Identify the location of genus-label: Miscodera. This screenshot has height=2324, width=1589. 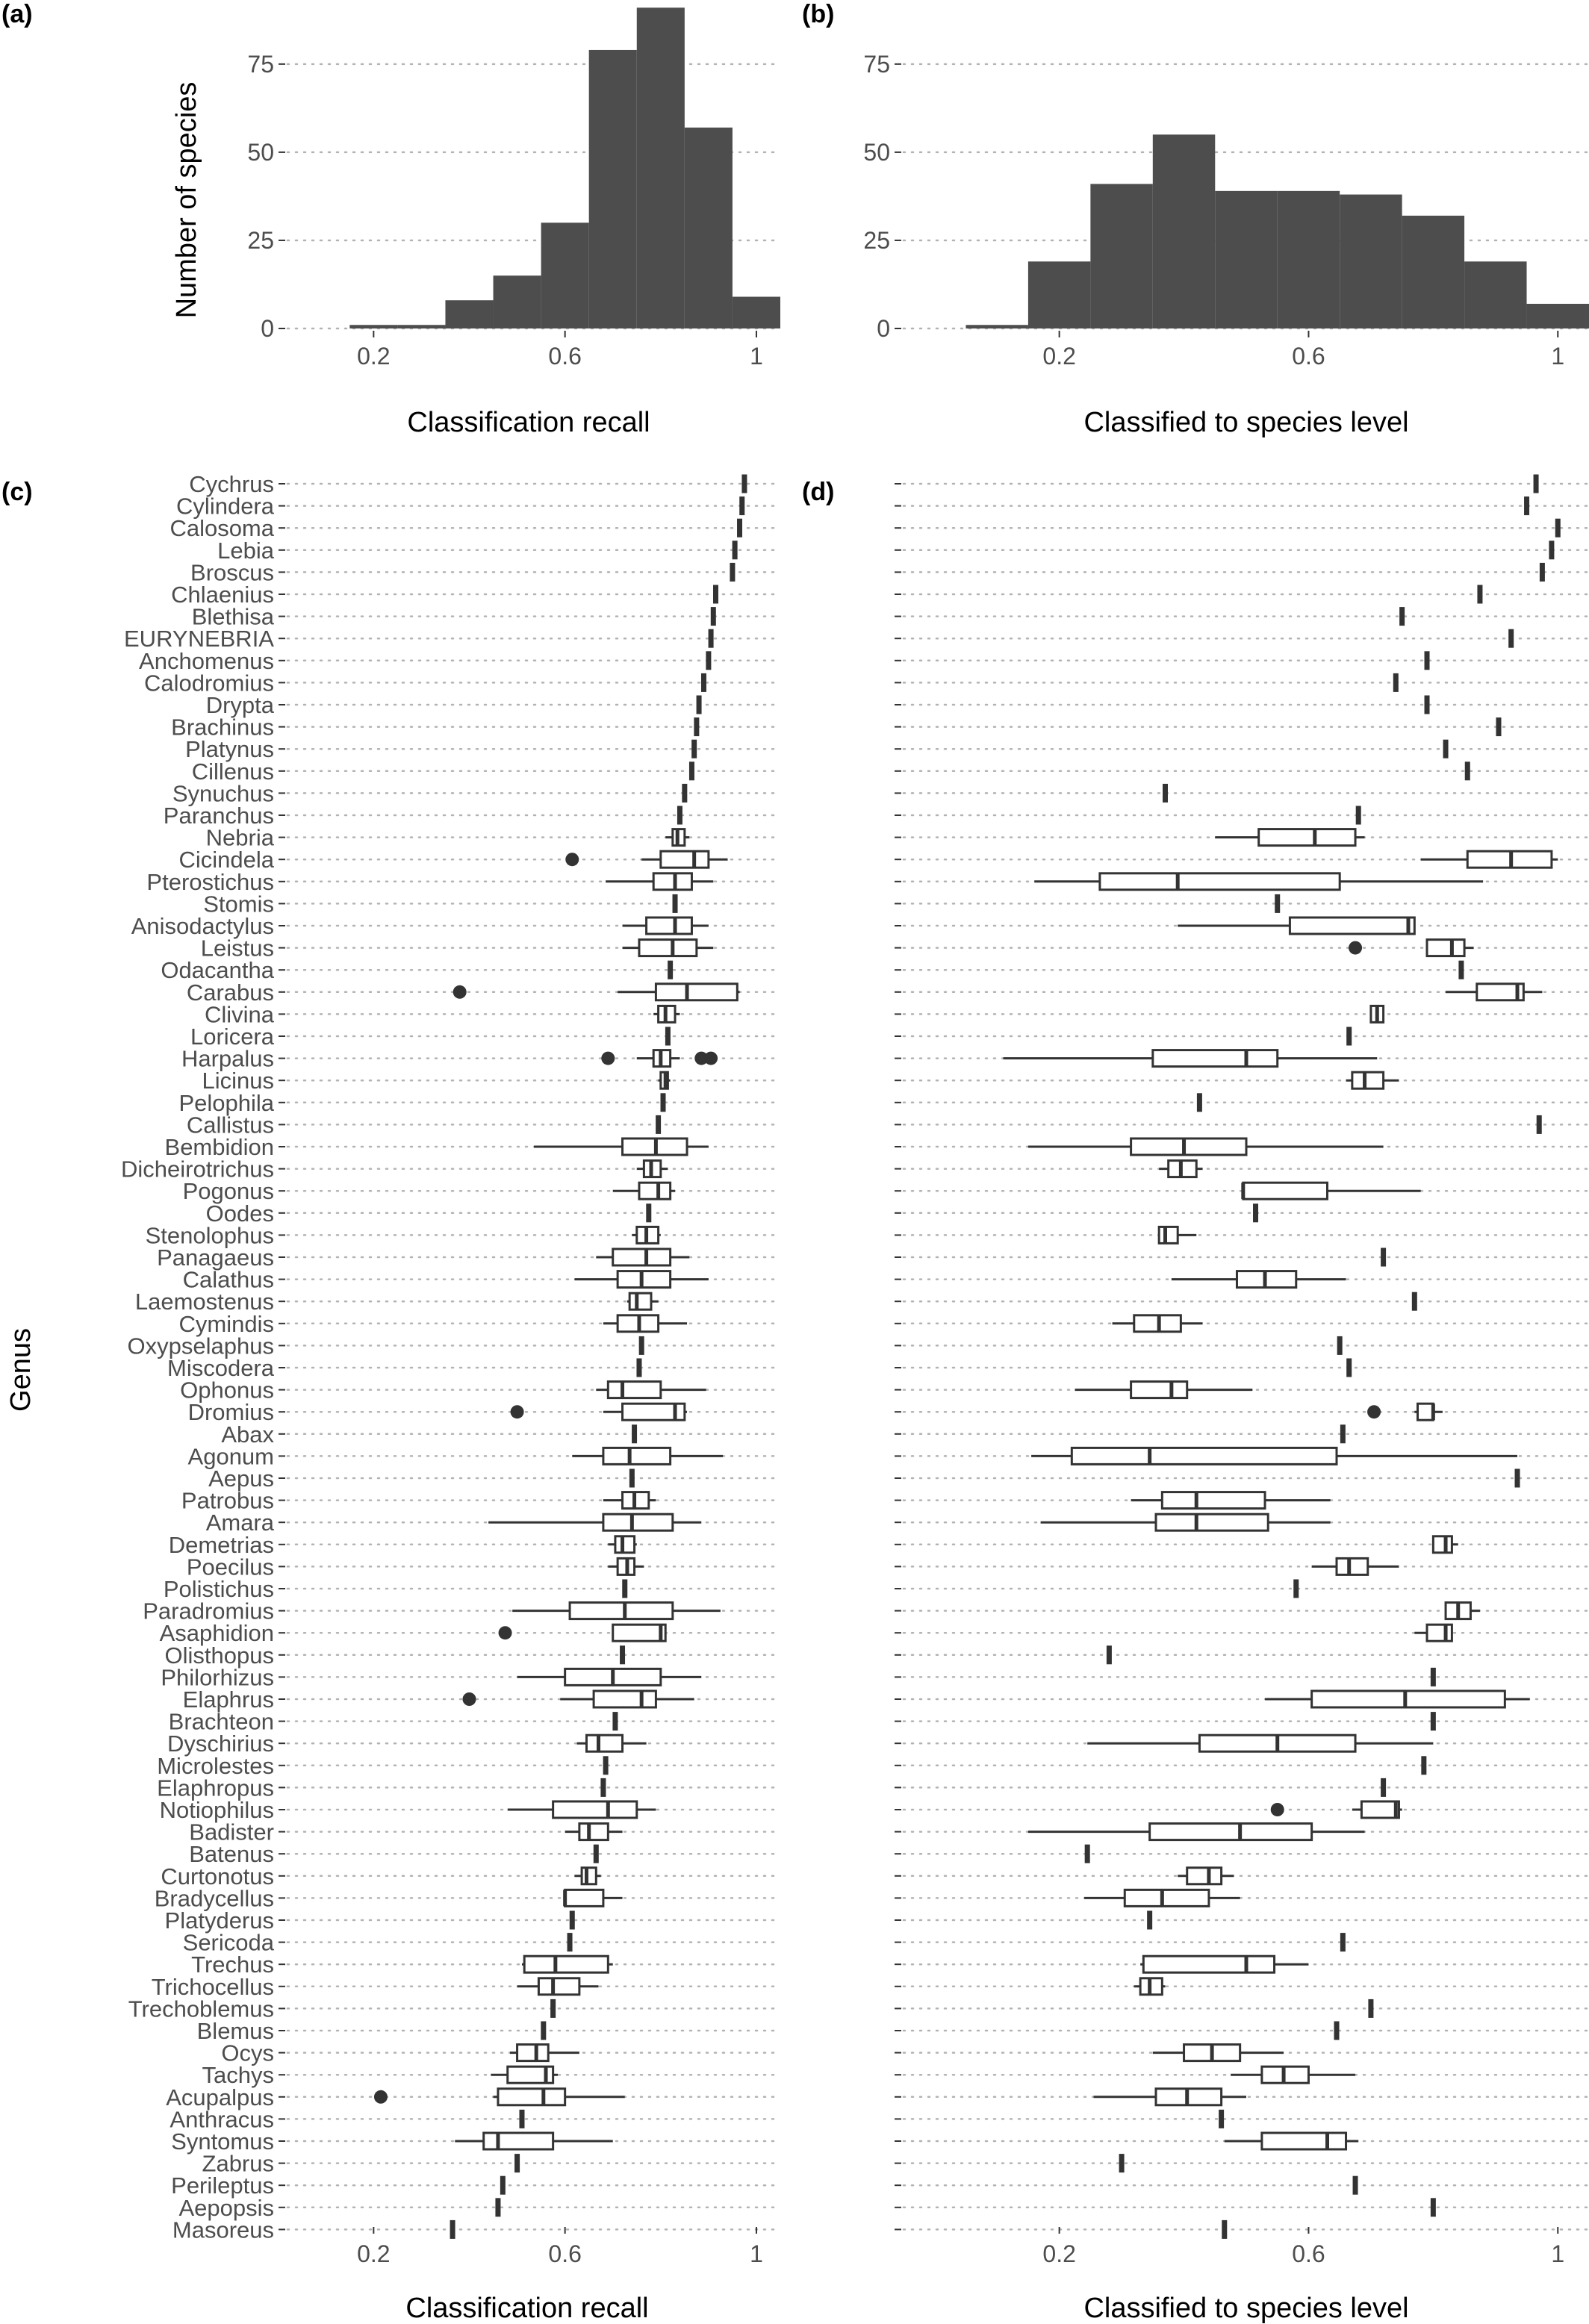
(221, 1368).